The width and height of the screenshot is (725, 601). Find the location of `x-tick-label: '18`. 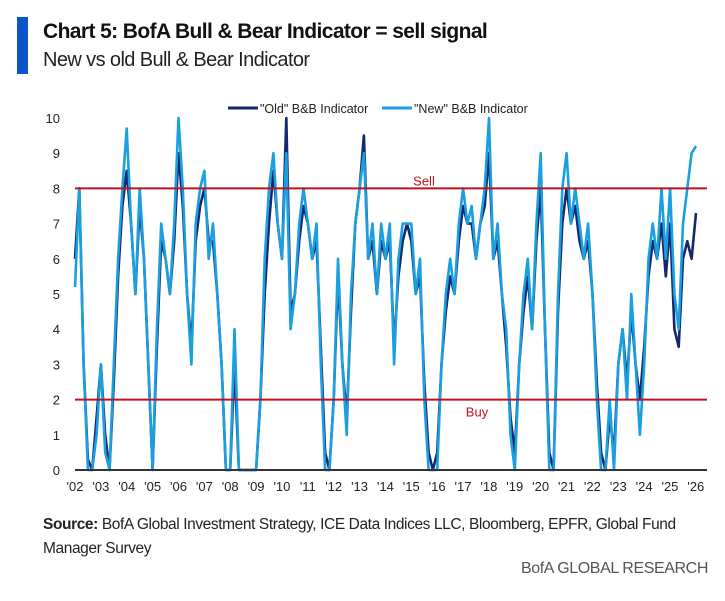

x-tick-label: '18 is located at coordinates (488, 486).